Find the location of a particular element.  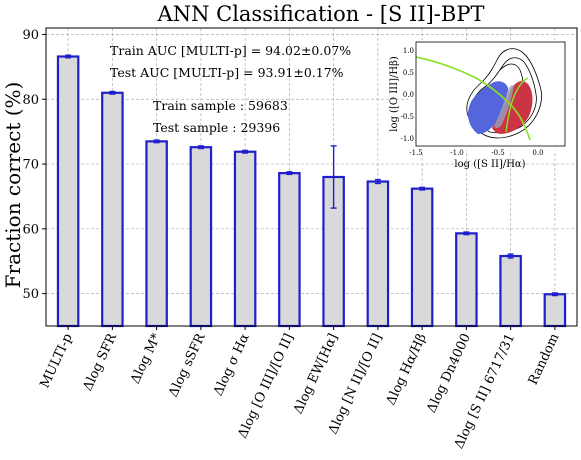

inset-y-label: log ([O III]/Hβ) is located at coordinates (394, 94).